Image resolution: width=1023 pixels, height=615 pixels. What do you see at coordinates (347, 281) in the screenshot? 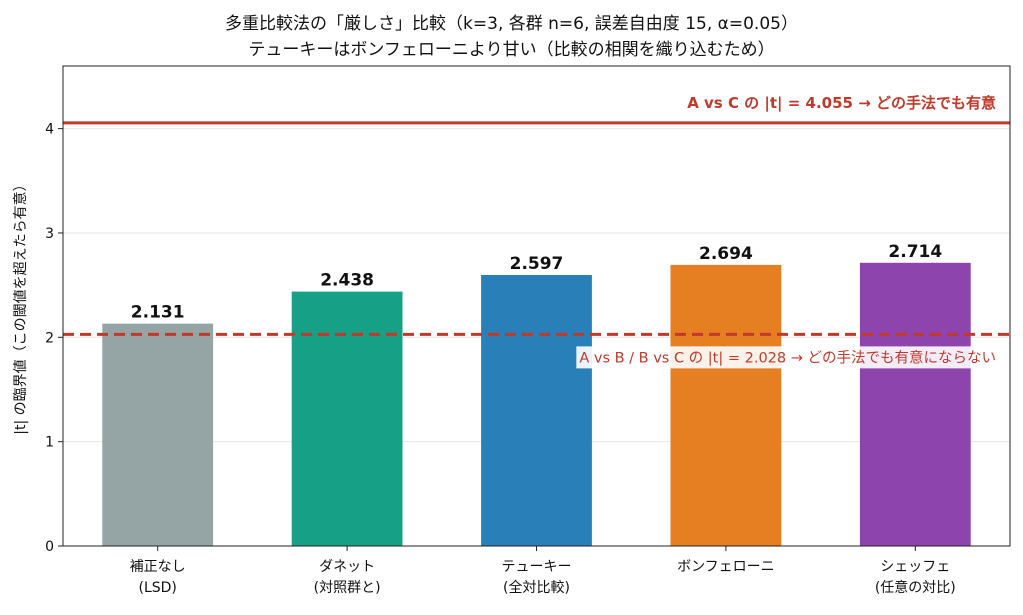
I see `bar-value-label-1: 2.438` at bounding box center [347, 281].